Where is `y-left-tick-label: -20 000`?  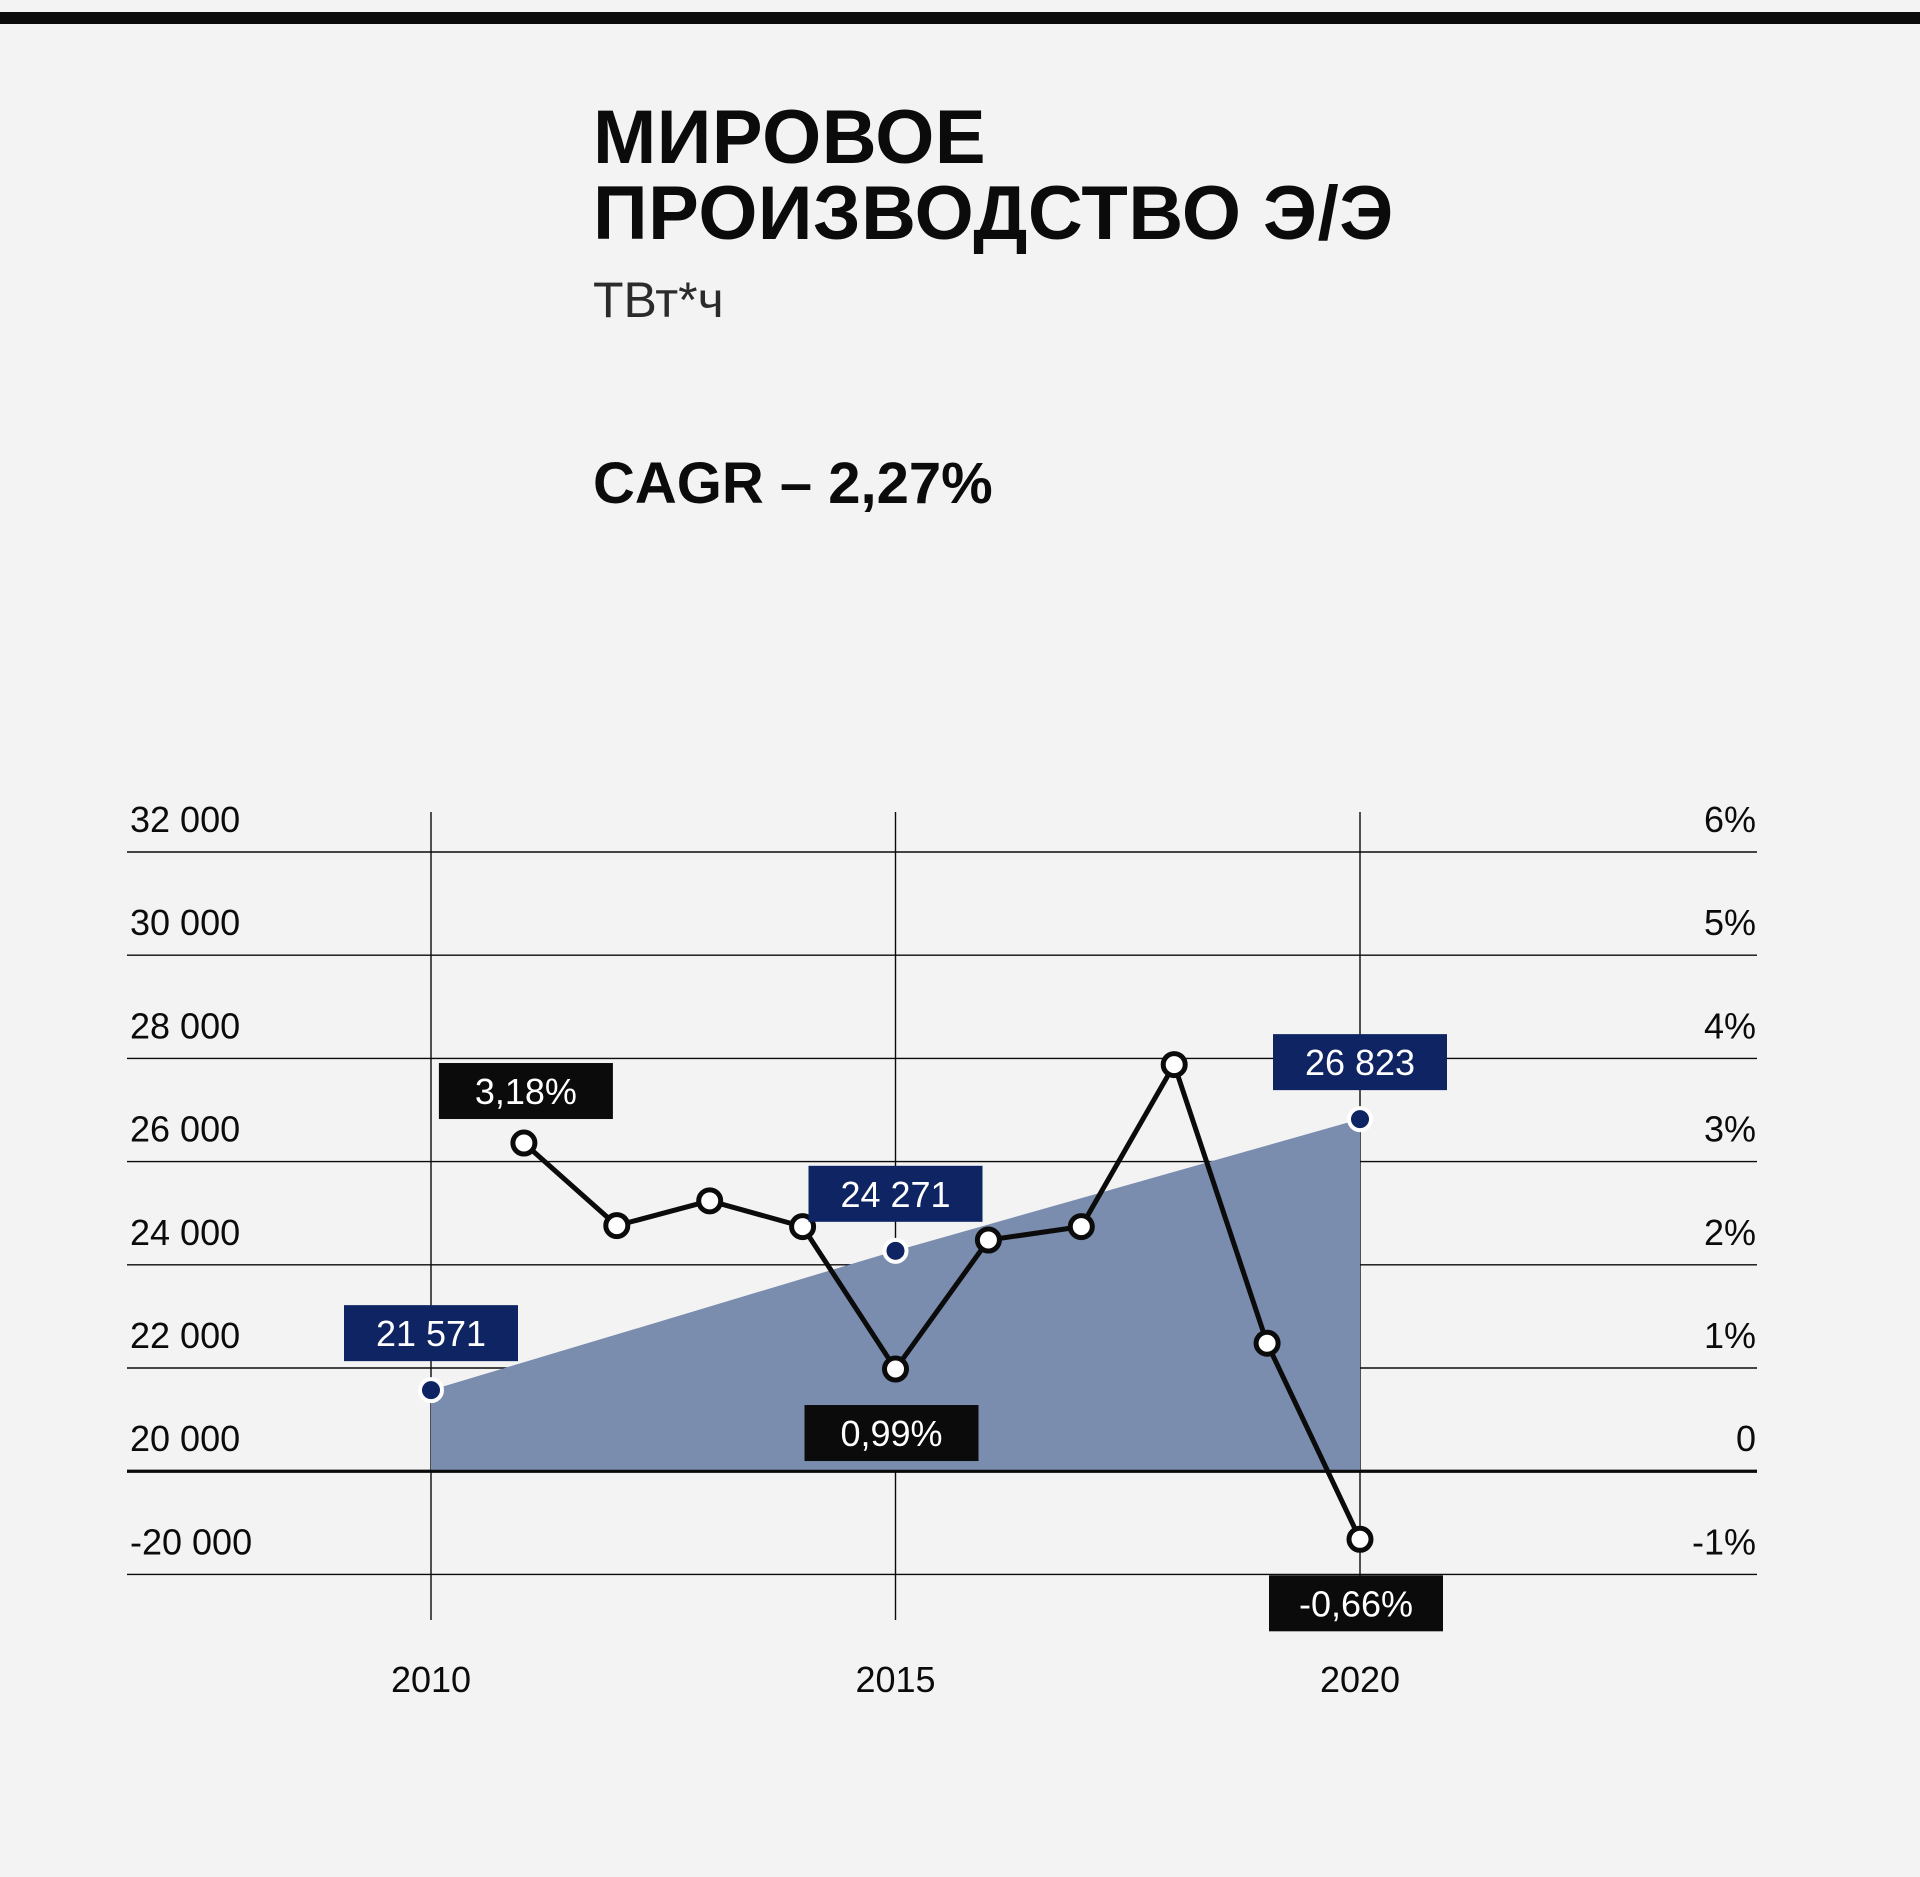
y-left-tick-label: -20 000 is located at coordinates (191, 1541).